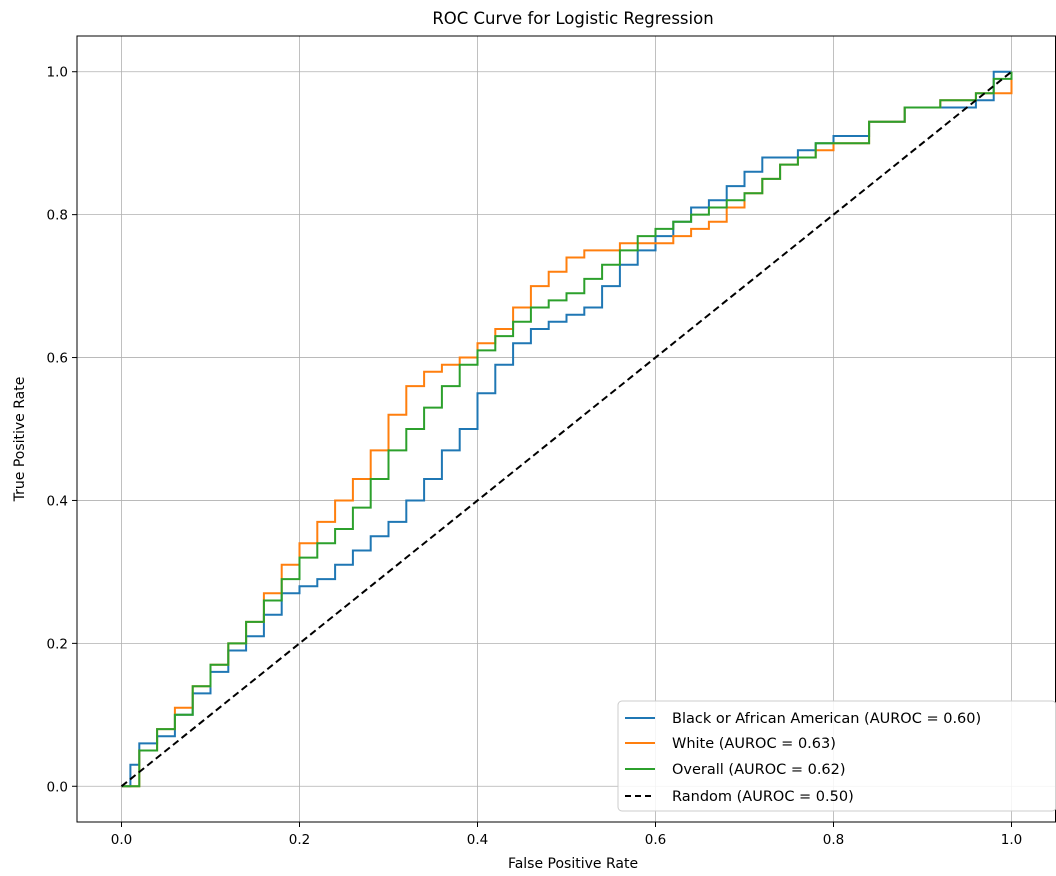 The height and width of the screenshot is (876, 1056). Describe the element at coordinates (566, 835) in the screenshot. I see `x-axis: 0.0 0.2 0.4 0.6 0.8 1.0` at that location.